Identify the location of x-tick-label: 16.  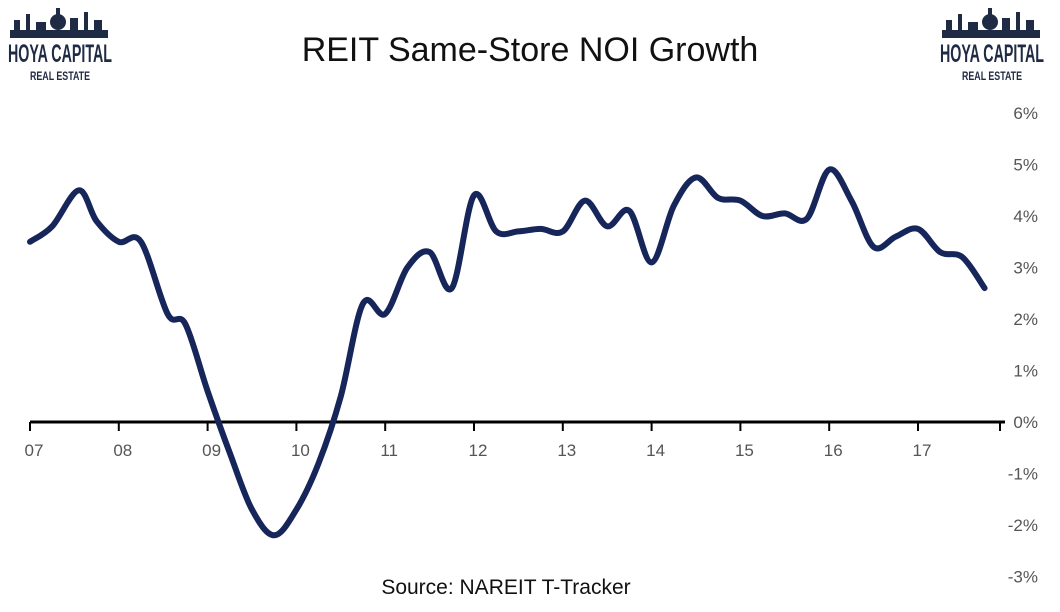
(833, 450).